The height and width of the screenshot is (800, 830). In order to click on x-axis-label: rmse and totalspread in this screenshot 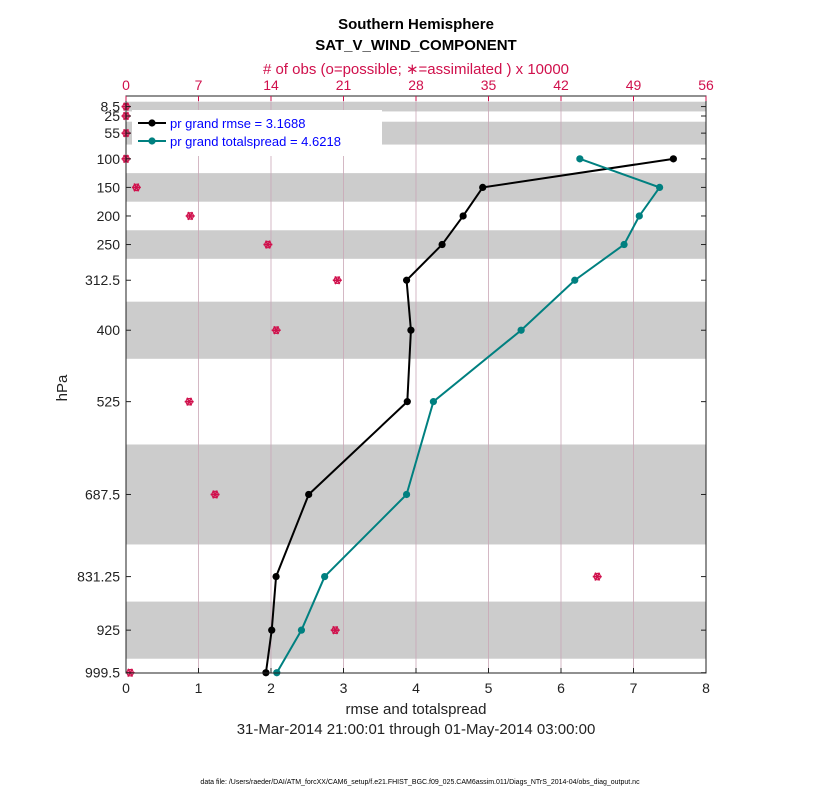, I will do `click(416, 709)`.